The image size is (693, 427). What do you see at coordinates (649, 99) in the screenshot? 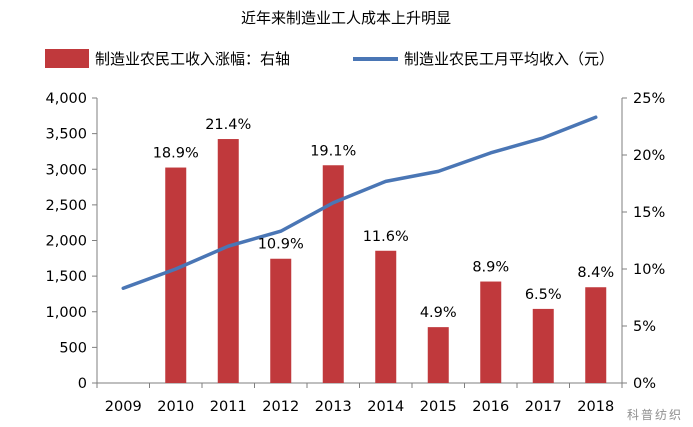
I see `y-right-tick-label: 25%` at bounding box center [649, 99].